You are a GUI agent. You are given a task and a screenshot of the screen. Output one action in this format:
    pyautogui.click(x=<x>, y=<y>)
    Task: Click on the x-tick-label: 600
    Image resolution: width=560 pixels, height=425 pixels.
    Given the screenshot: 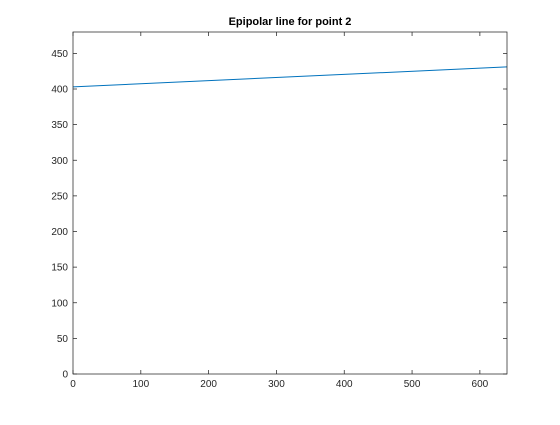 What is the action you would take?
    pyautogui.click(x=480, y=384)
    